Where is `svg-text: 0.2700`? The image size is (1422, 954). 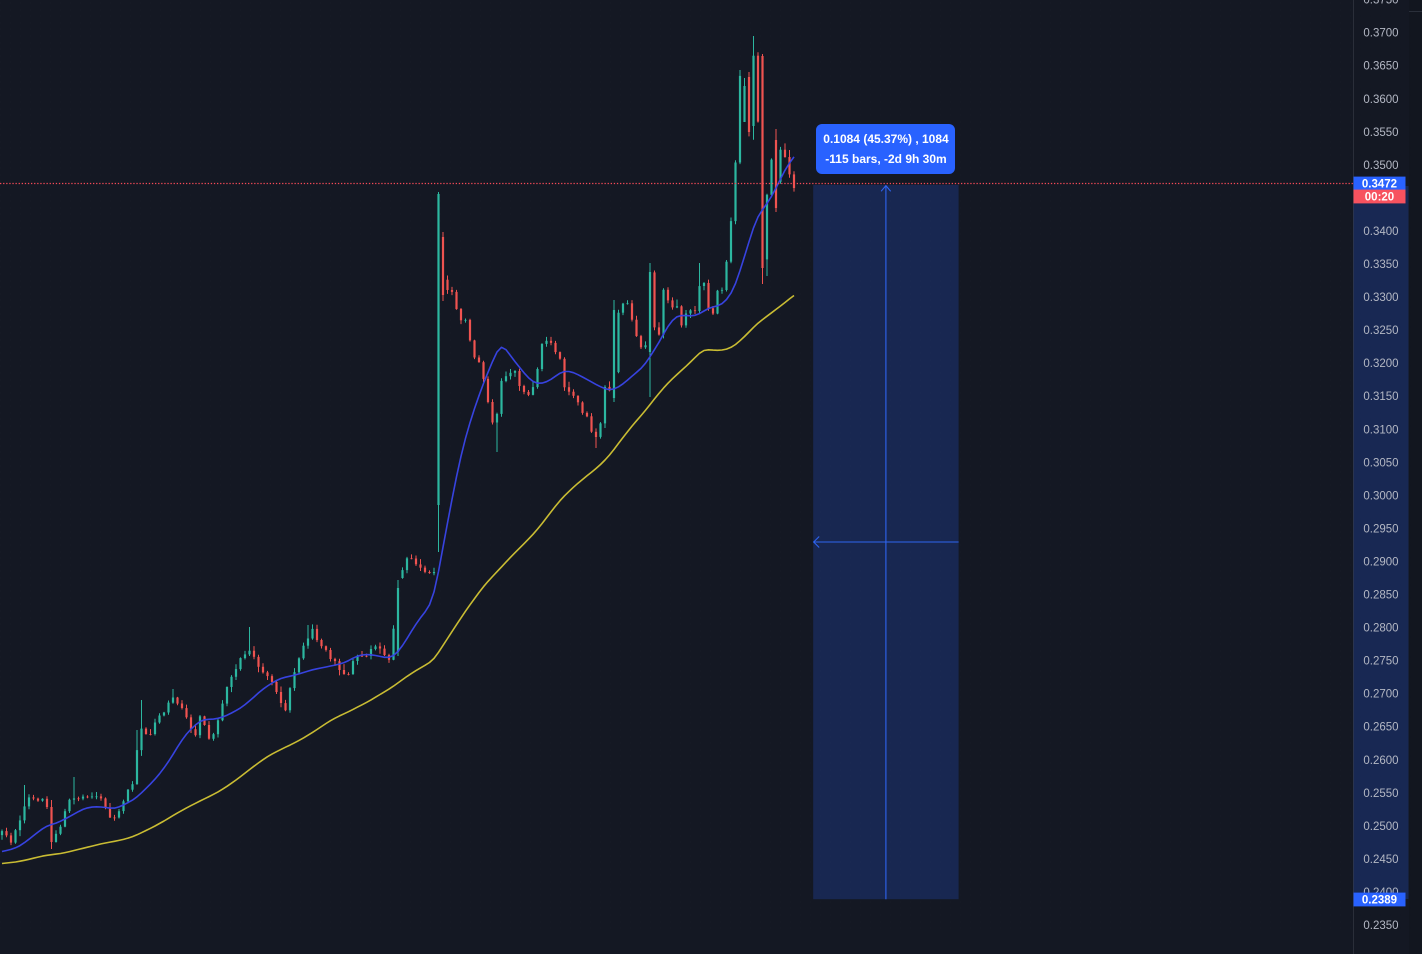 svg-text: 0.2700 is located at coordinates (1380, 695).